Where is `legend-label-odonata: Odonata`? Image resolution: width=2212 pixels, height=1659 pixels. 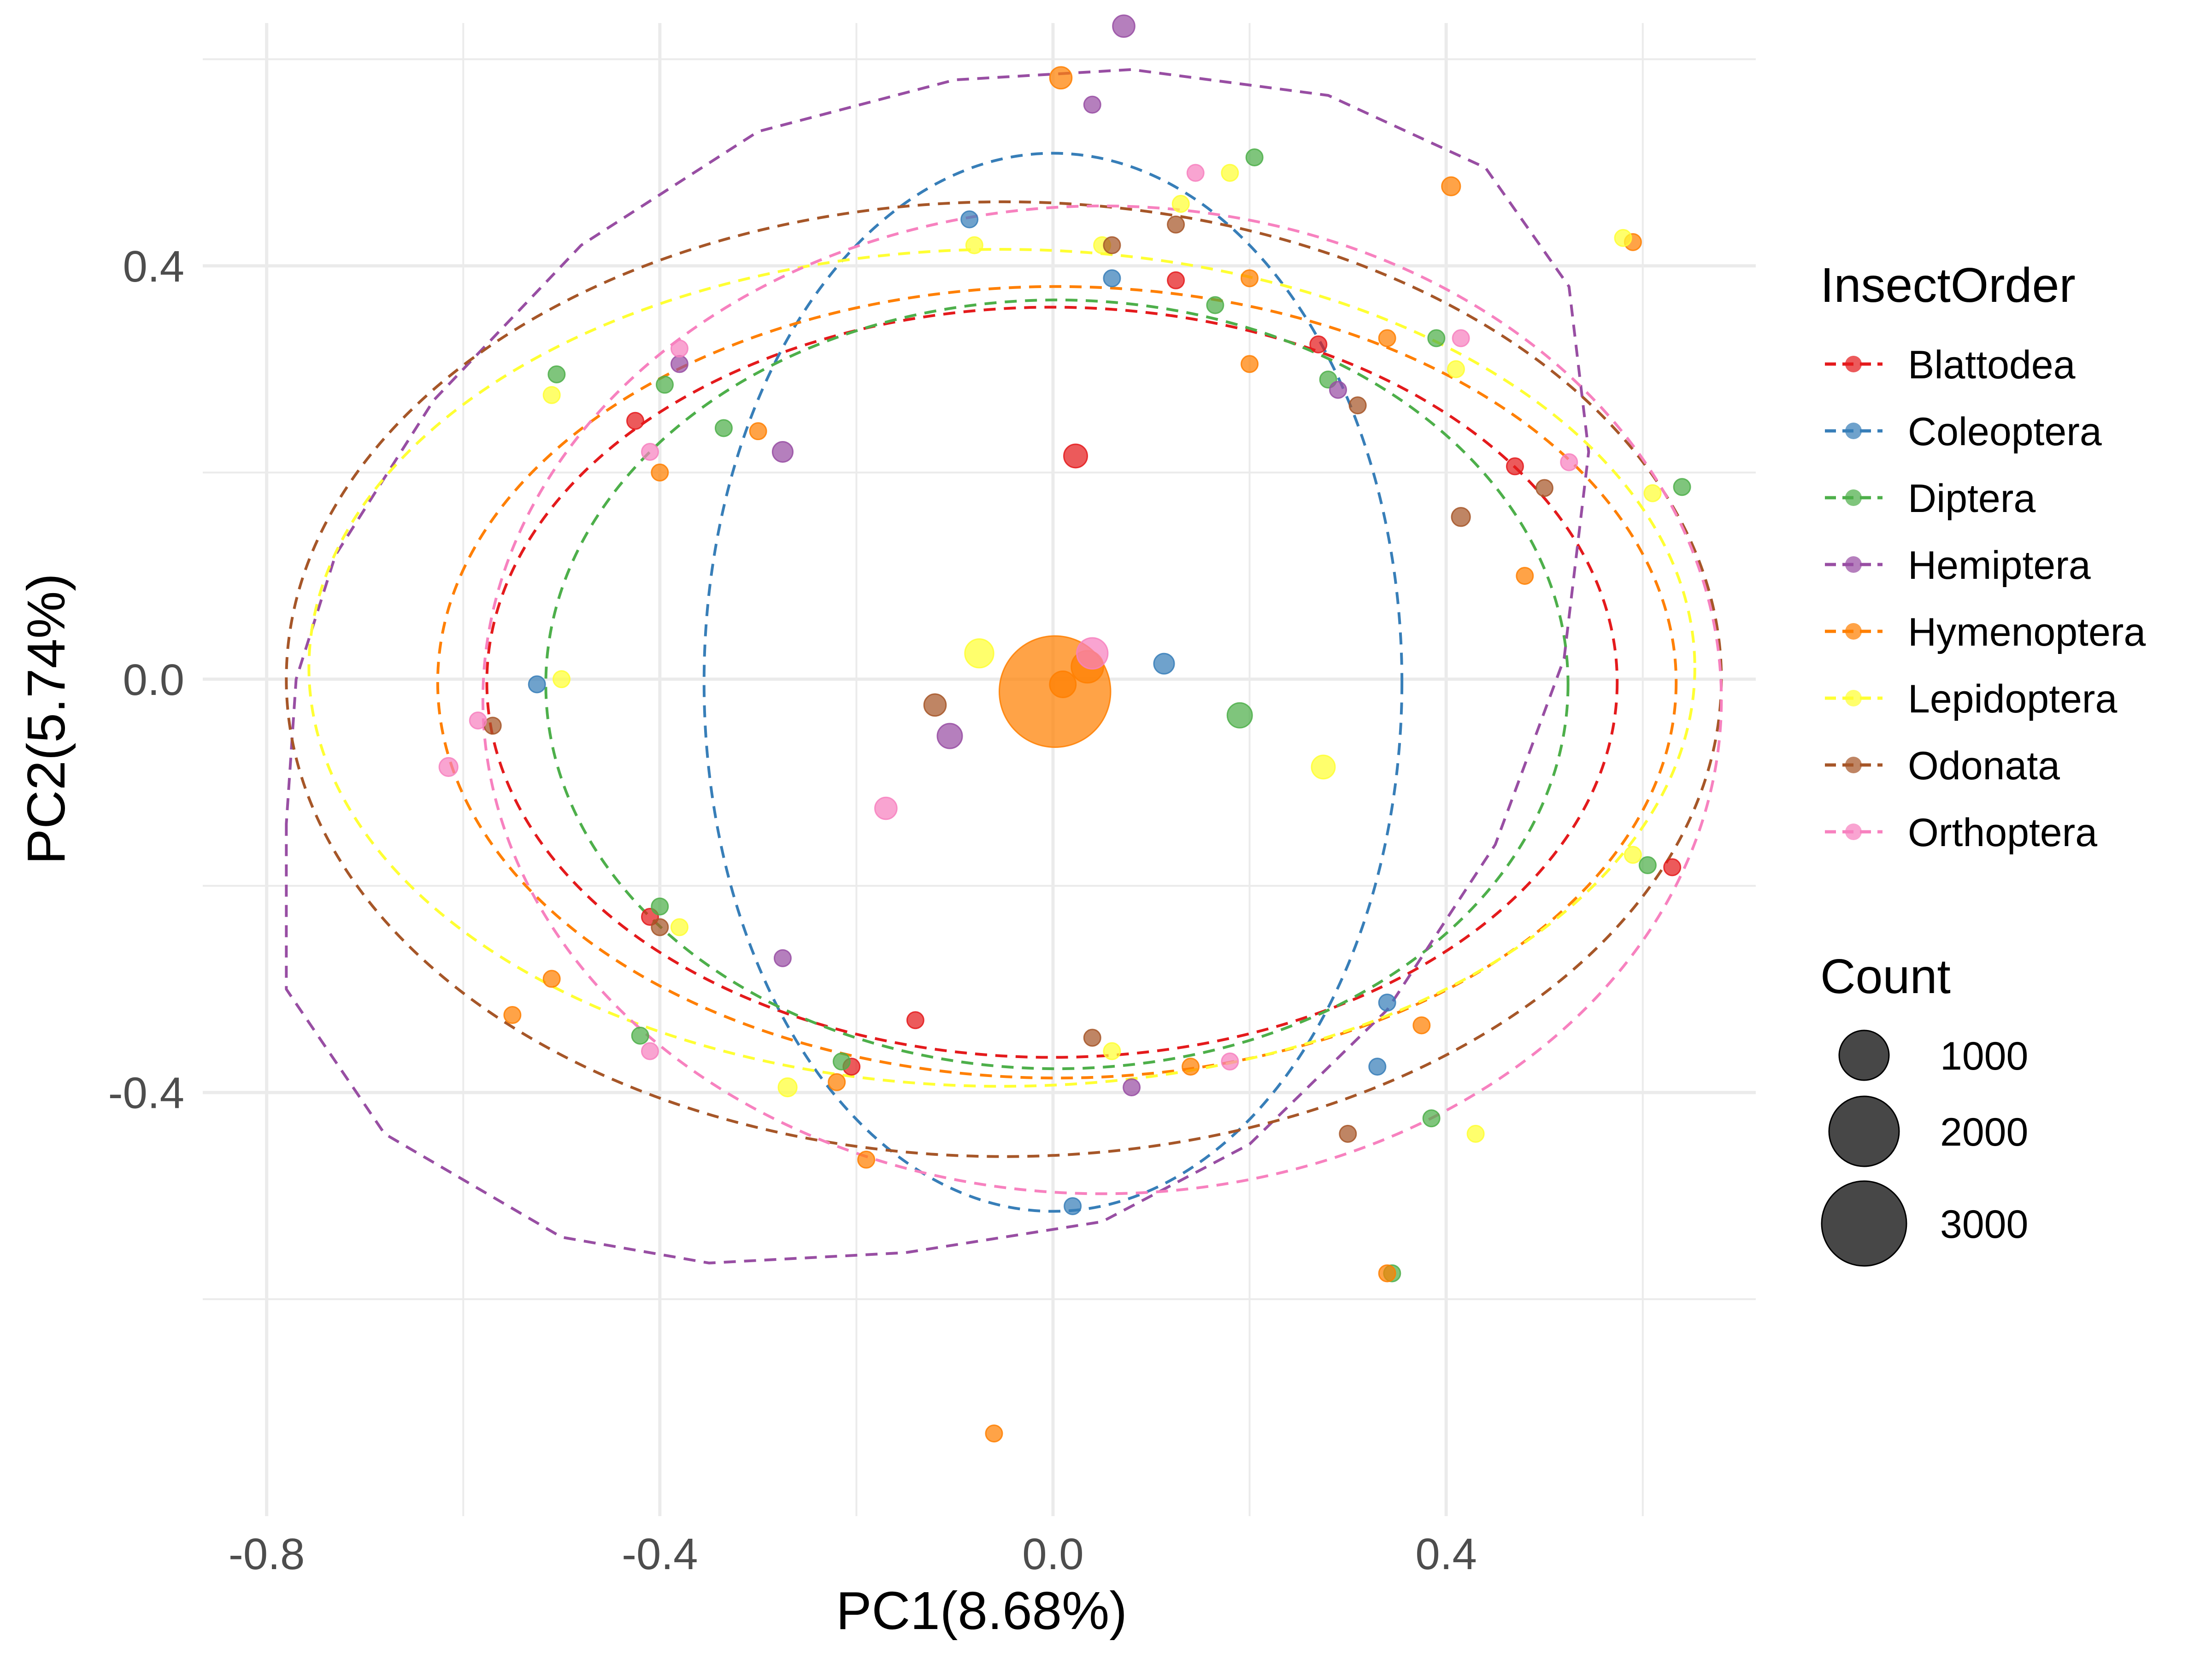
legend-label-odonata: Odonata is located at coordinates (1984, 766).